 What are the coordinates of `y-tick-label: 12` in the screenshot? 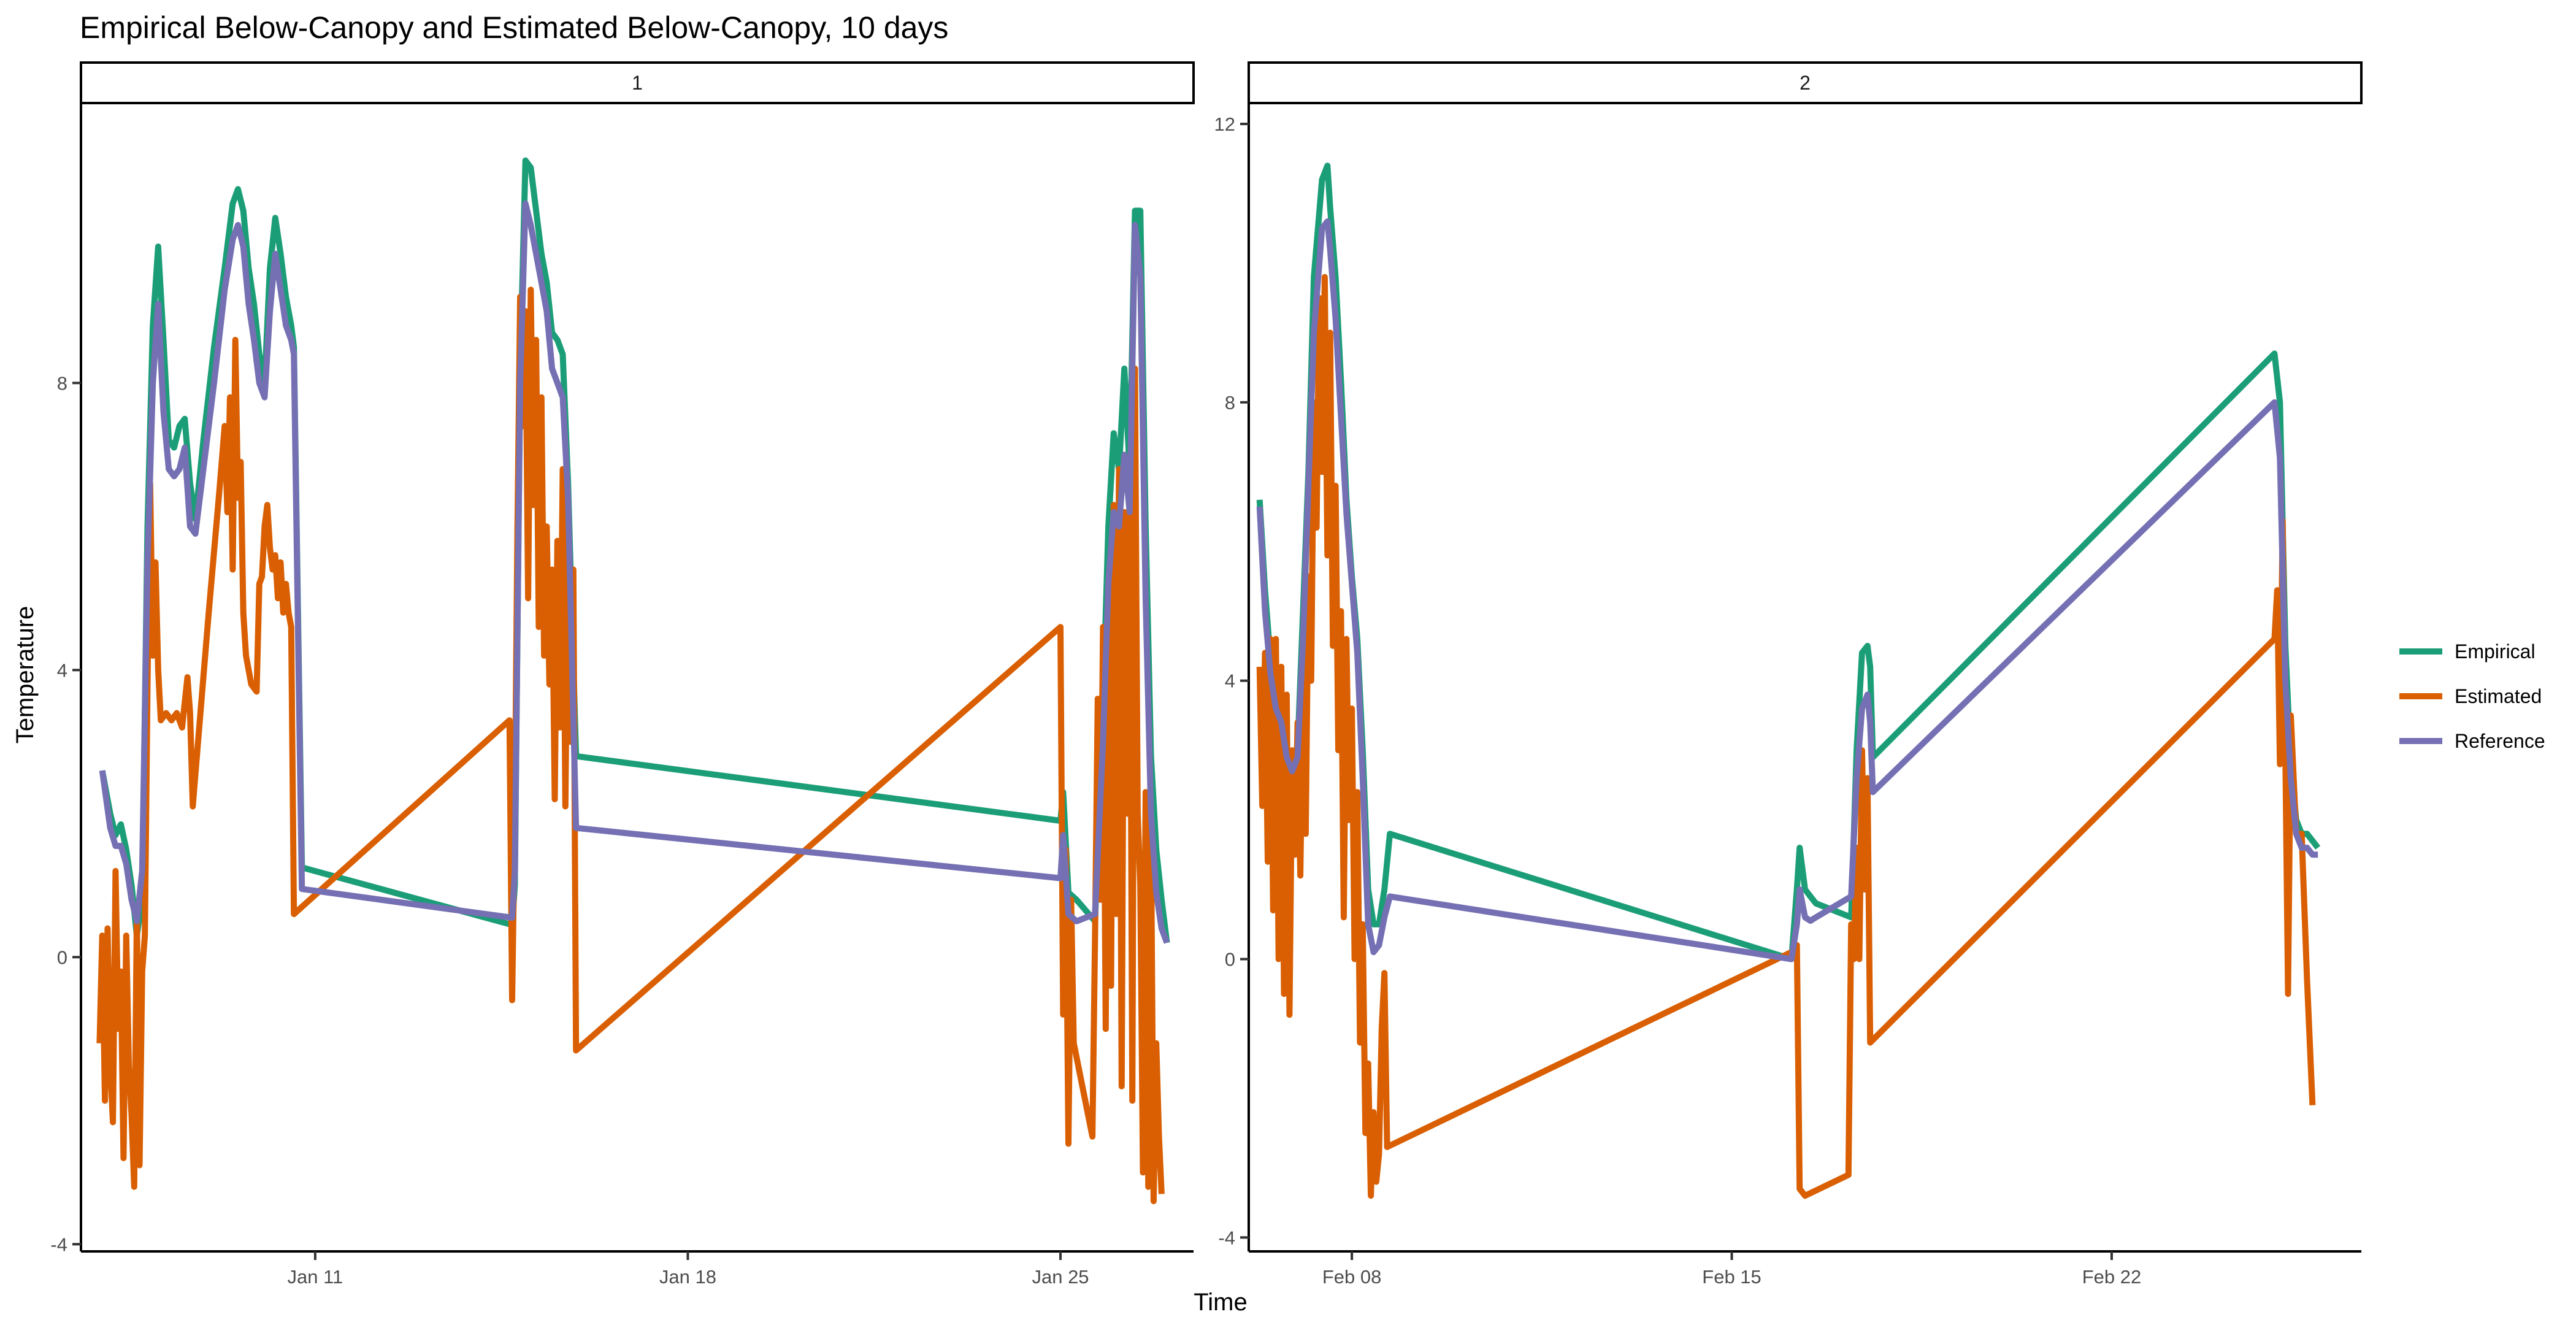 It's located at (1224, 124).